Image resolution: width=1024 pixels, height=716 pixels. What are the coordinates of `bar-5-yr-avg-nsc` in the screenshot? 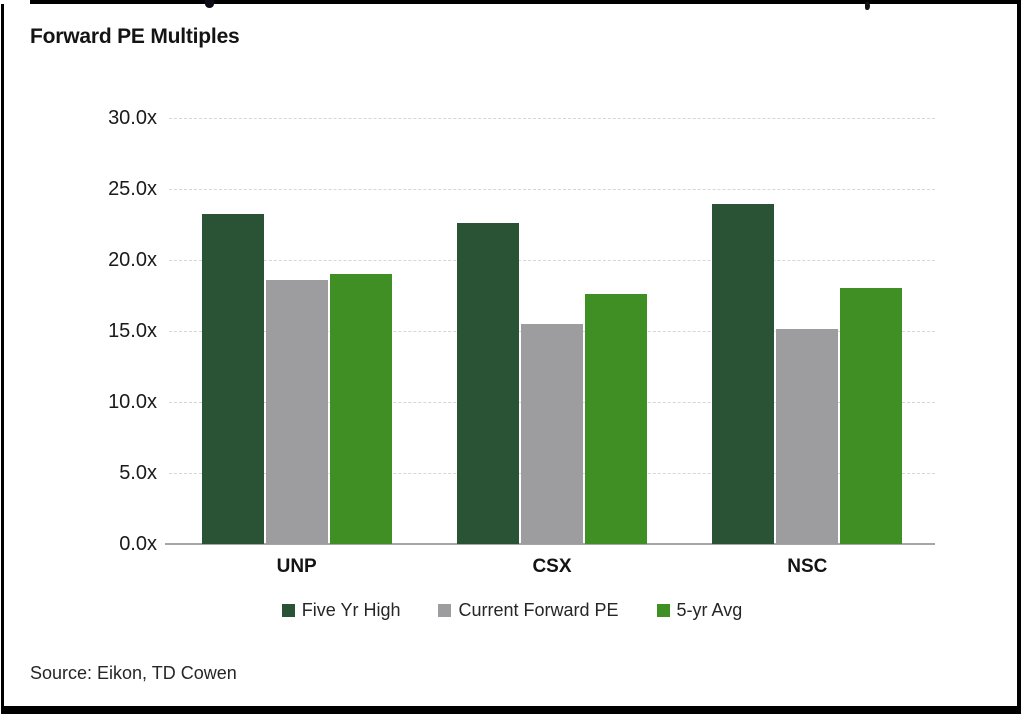 It's located at (871, 416).